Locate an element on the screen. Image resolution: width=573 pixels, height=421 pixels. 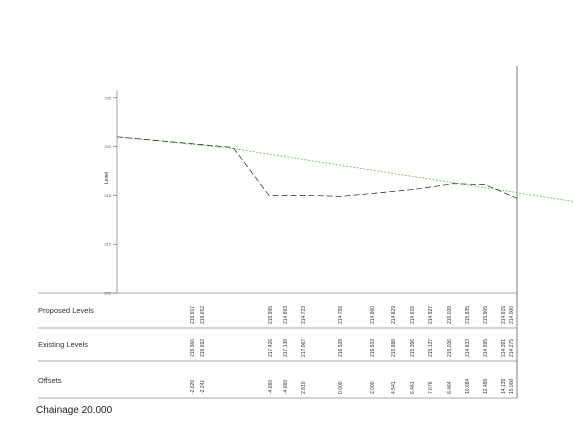
series-layer is located at coordinates (344, 169).